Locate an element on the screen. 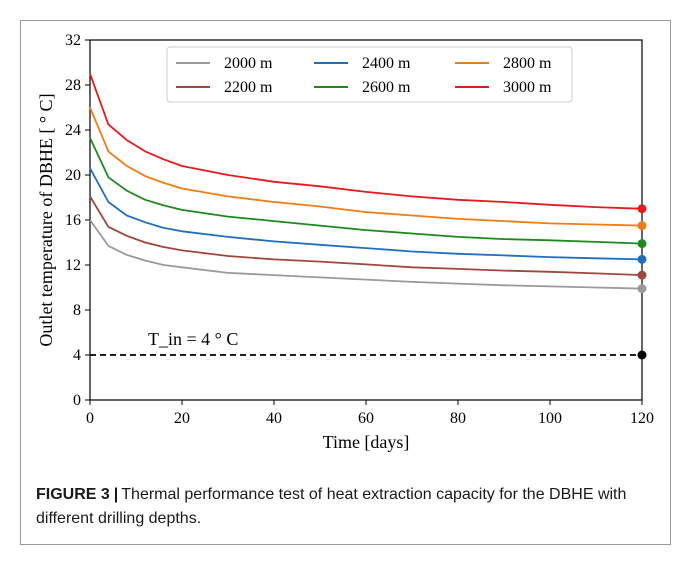 The image size is (693, 567). y-tick-label: 20 is located at coordinates (73, 175).